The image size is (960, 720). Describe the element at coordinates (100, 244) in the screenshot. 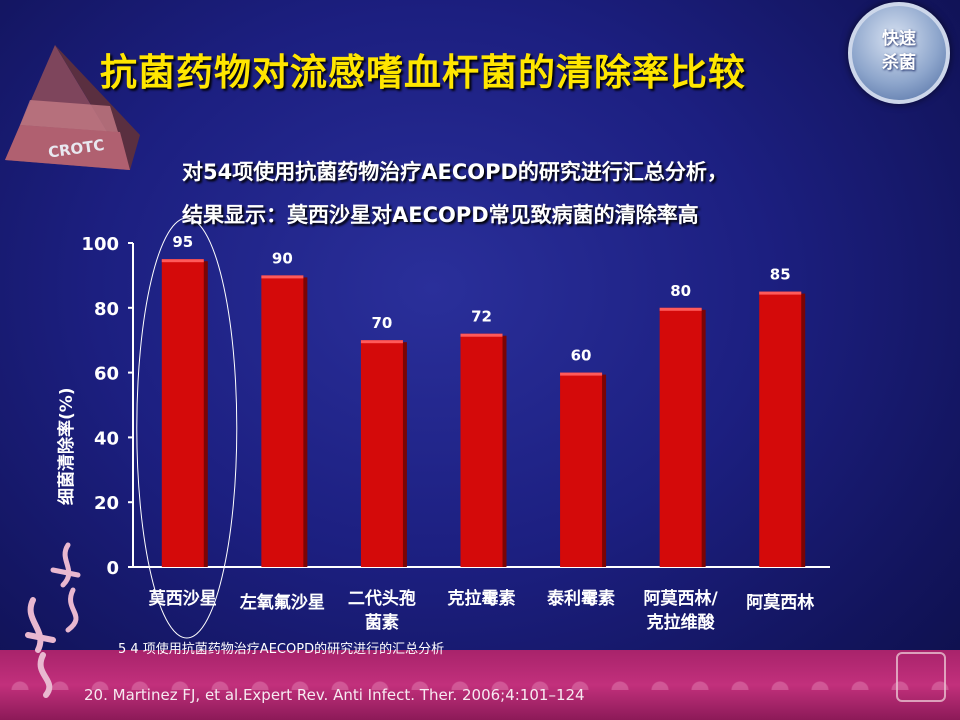

I see `y-tick-label: 100` at that location.